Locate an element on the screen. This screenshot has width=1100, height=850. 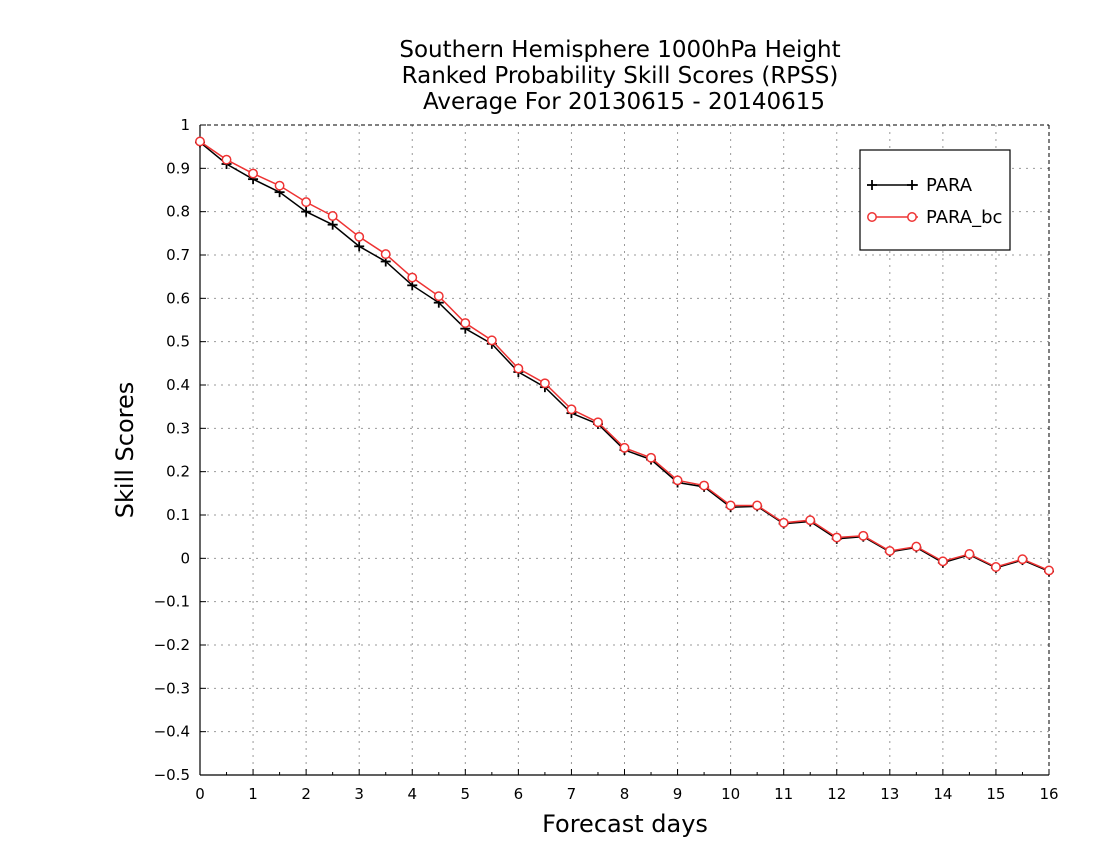
x-axis-label: Forecast days is located at coordinates (625, 824).